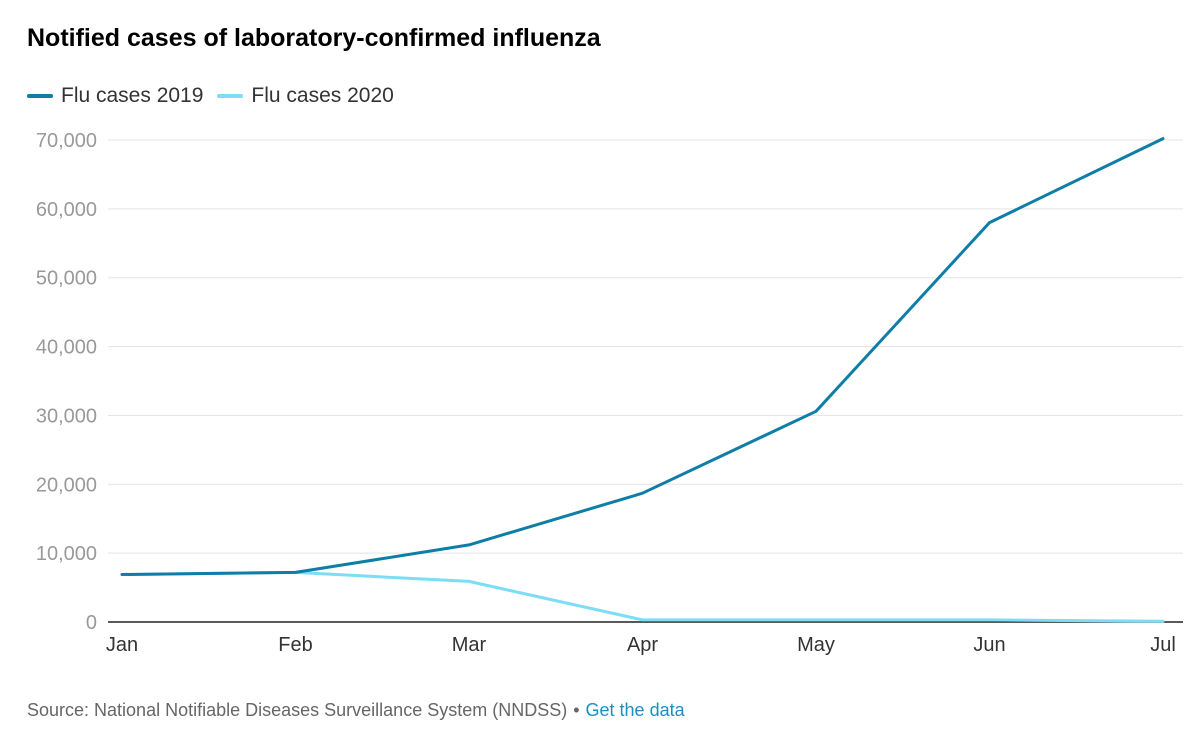 This screenshot has width=1200, height=732. I want to click on get-the-data-link: Get the data, so click(635, 710).